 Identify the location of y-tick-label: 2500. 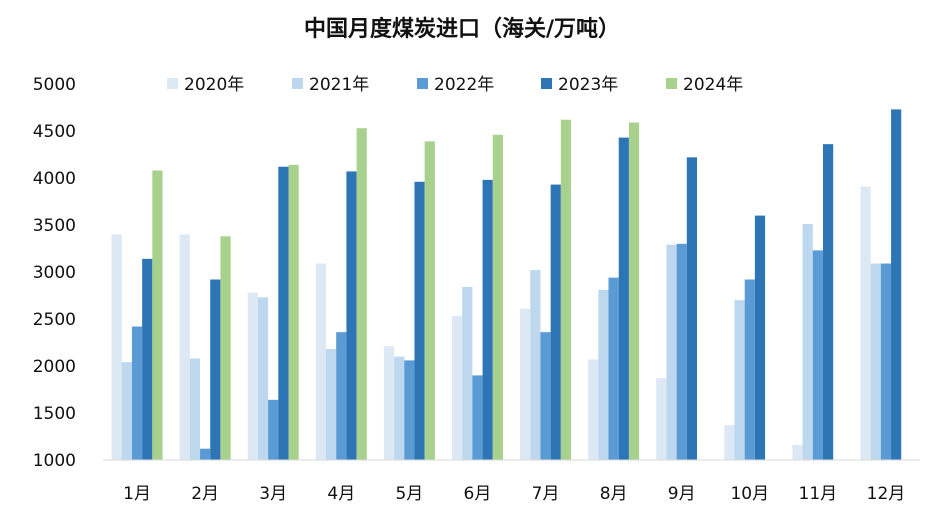
(54, 320).